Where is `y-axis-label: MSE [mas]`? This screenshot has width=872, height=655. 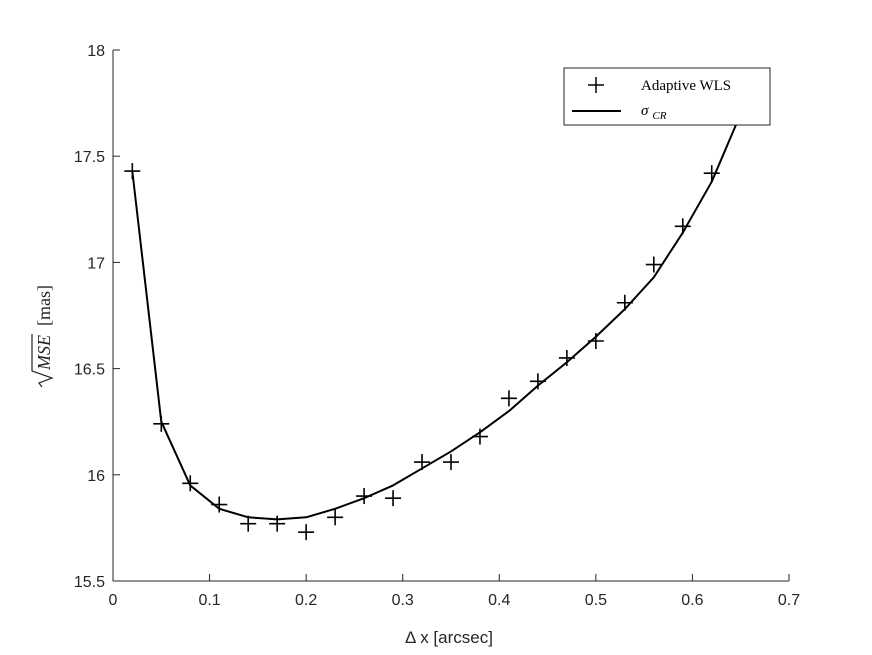
y-axis-label: MSE [mas] is located at coordinates (42, 336).